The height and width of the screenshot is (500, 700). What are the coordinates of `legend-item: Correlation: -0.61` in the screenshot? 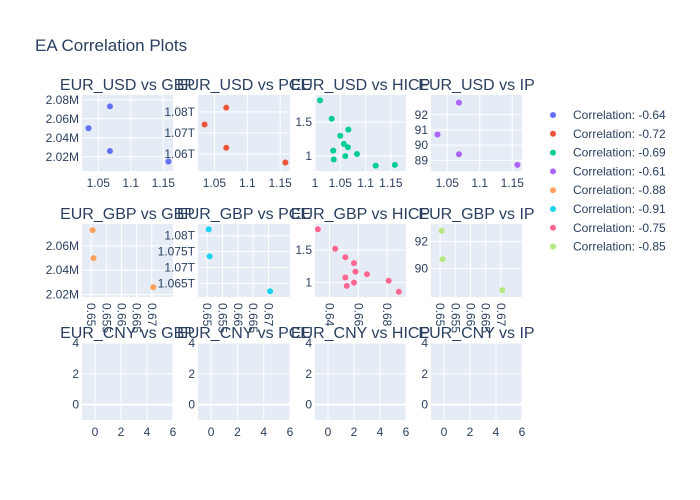 It's located at (608, 171).